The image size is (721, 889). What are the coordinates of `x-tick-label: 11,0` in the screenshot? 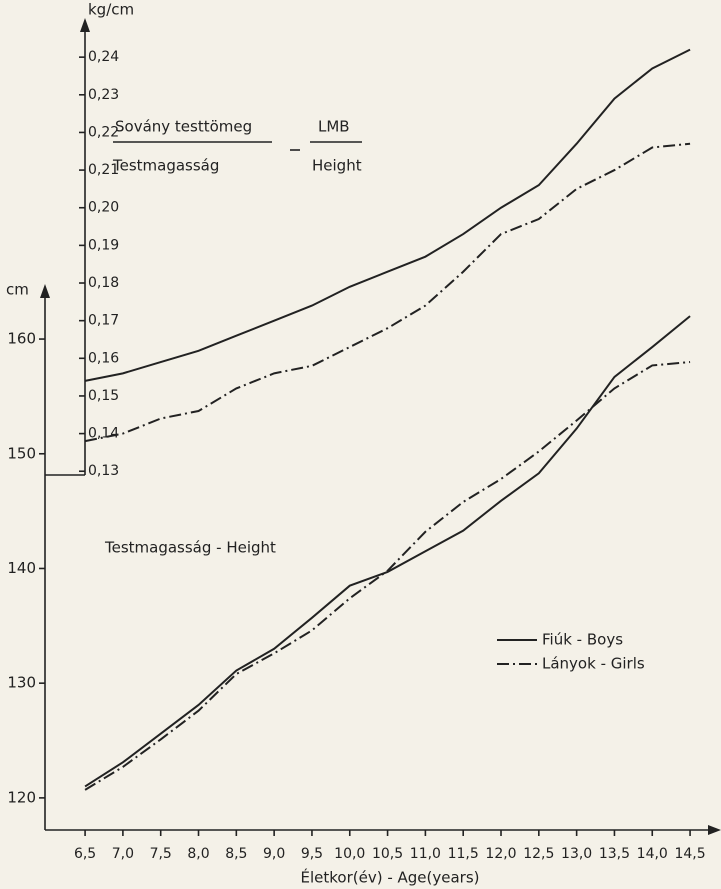 It's located at (425, 854).